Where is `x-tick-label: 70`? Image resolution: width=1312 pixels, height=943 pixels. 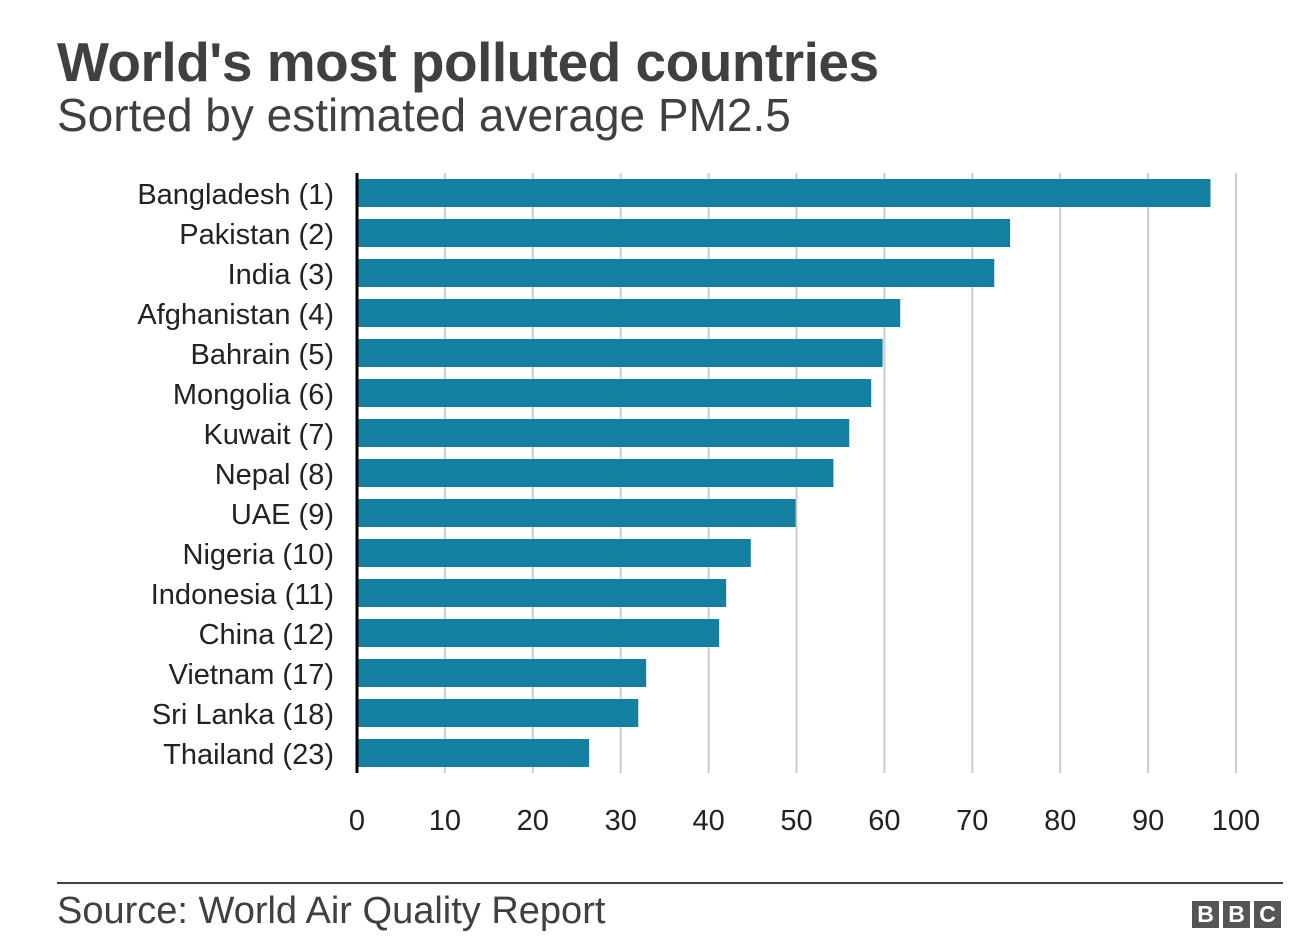
x-tick-label: 70 is located at coordinates (972, 821).